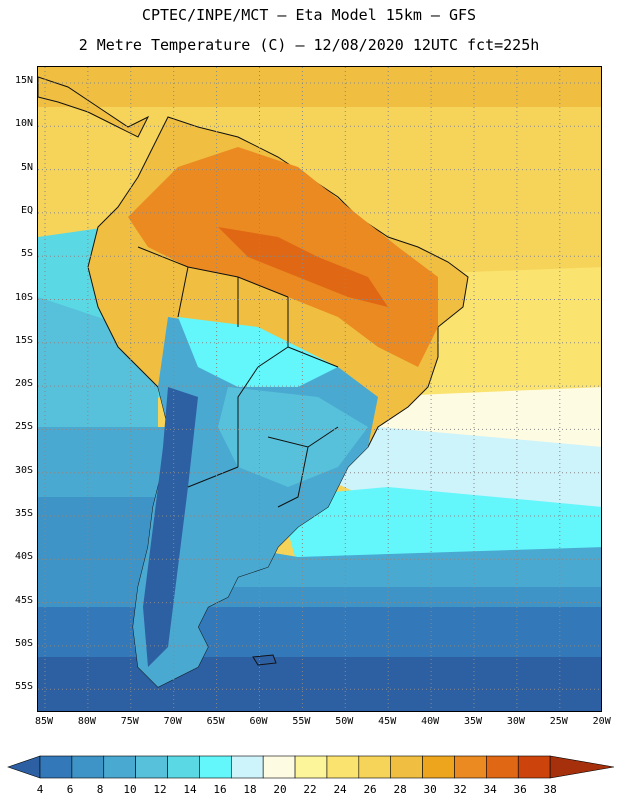 The height and width of the screenshot is (800, 618). I want to click on lat-label: 20S, so click(23, 384).